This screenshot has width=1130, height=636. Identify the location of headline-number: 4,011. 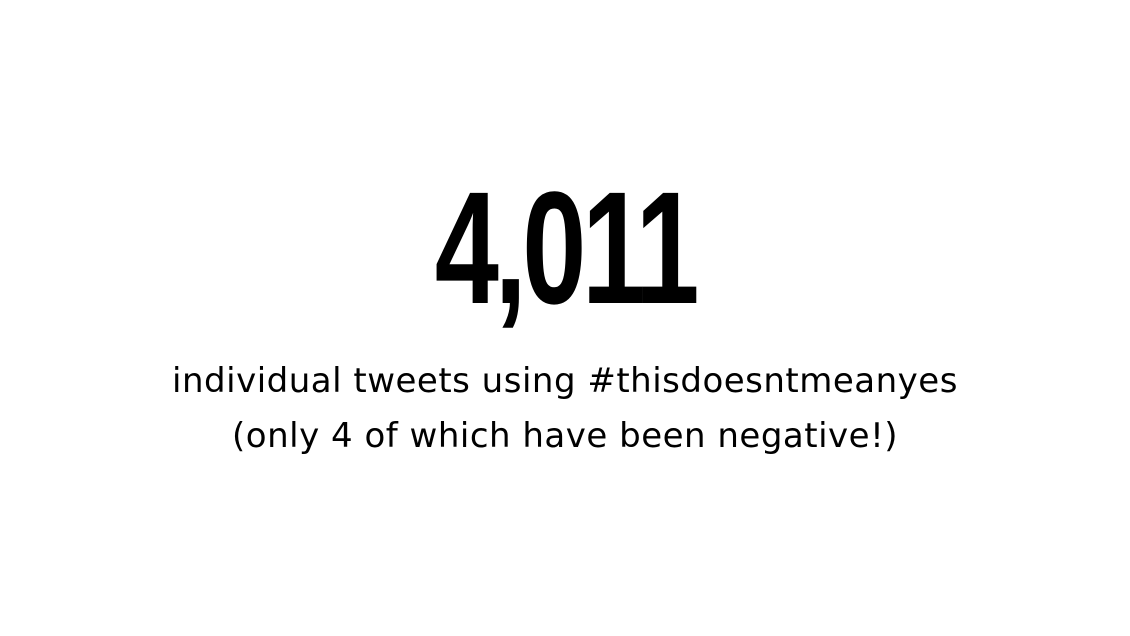
(567, 247).